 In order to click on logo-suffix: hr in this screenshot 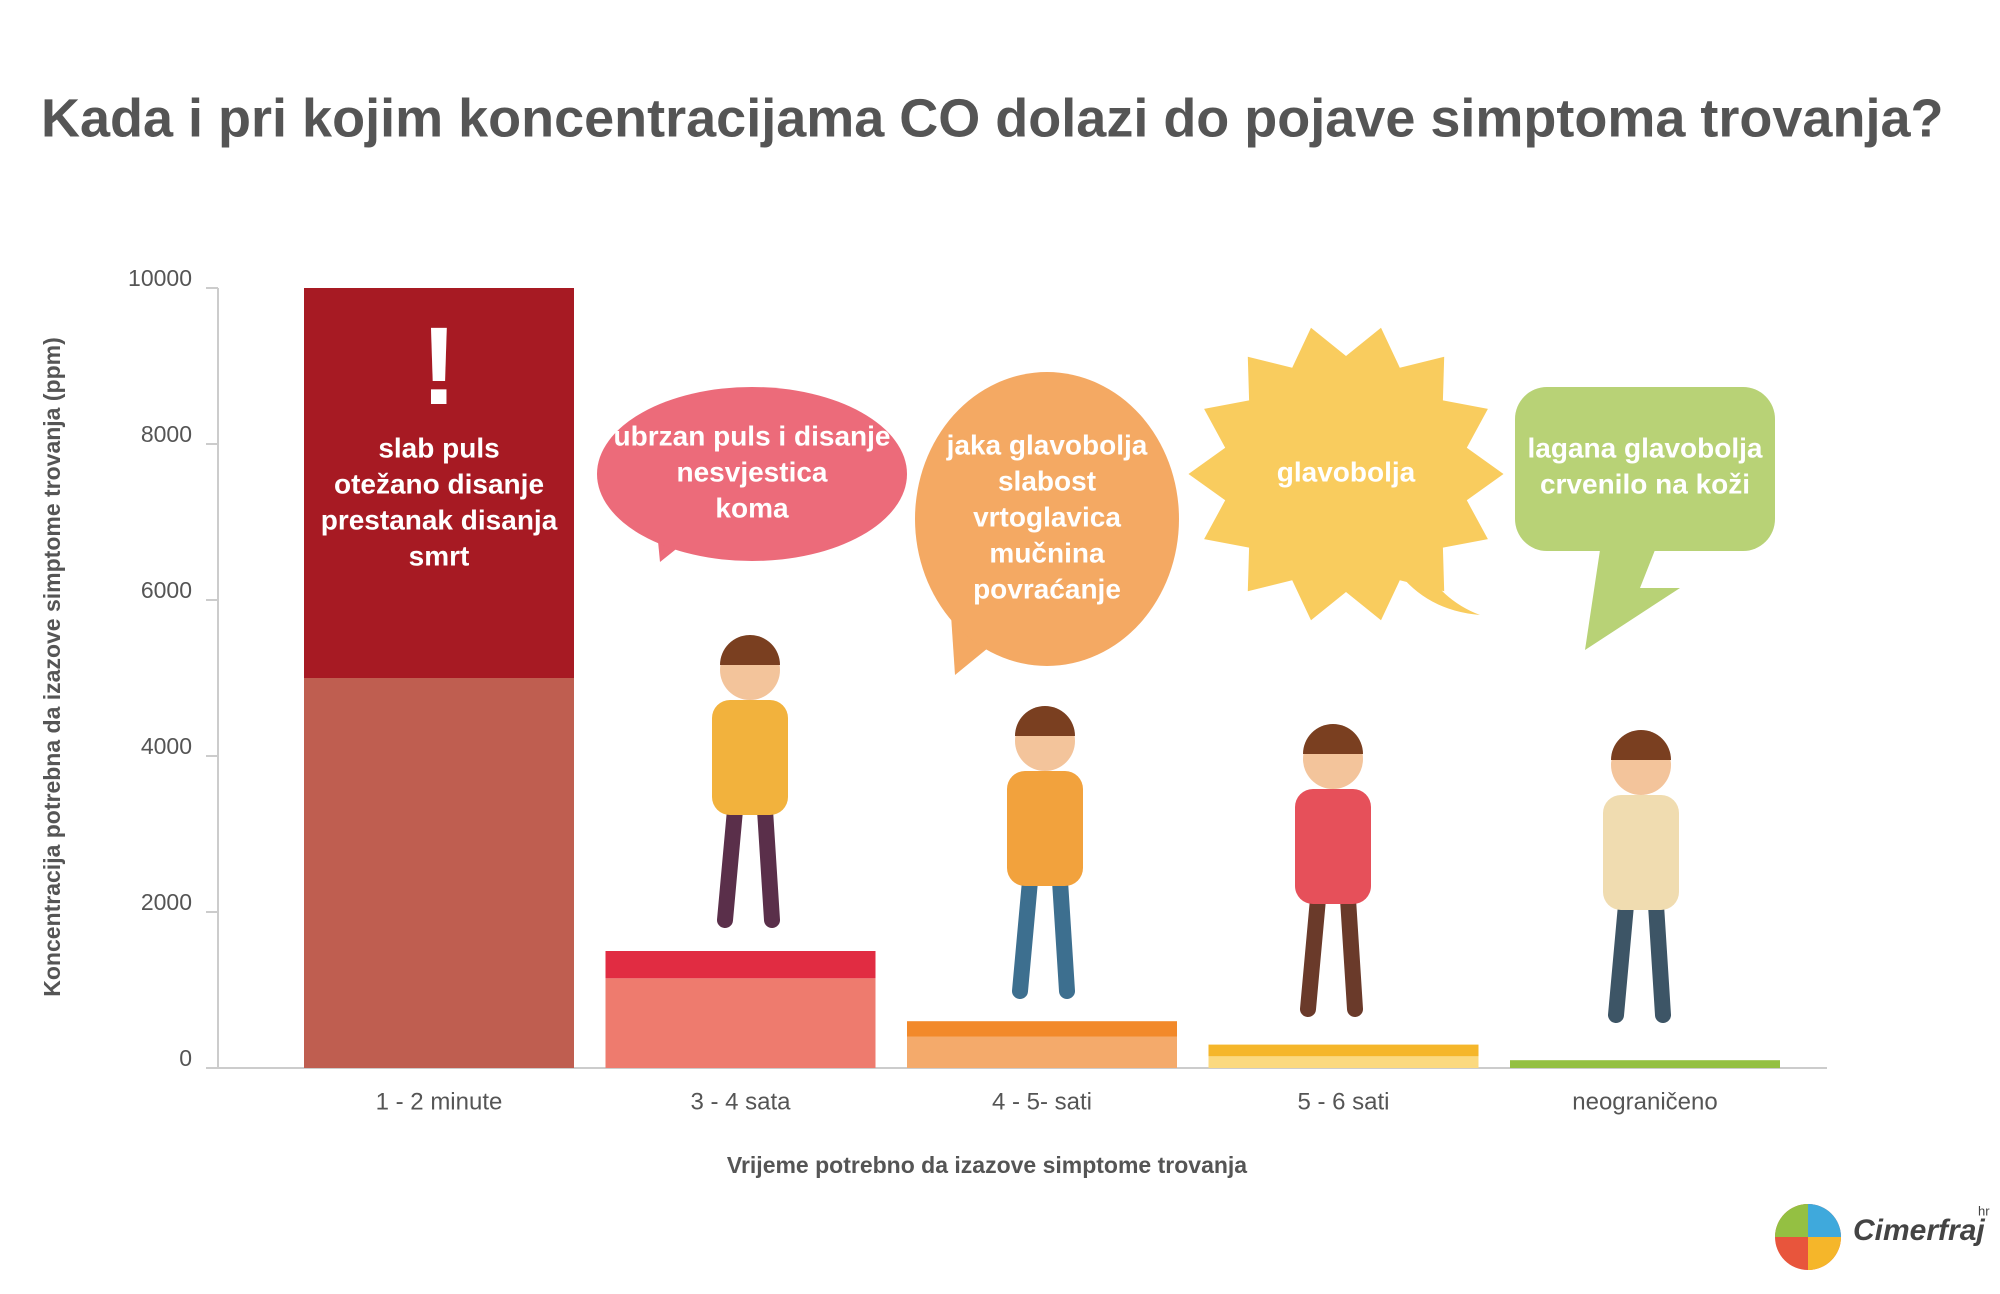, I will do `click(1984, 1210)`.